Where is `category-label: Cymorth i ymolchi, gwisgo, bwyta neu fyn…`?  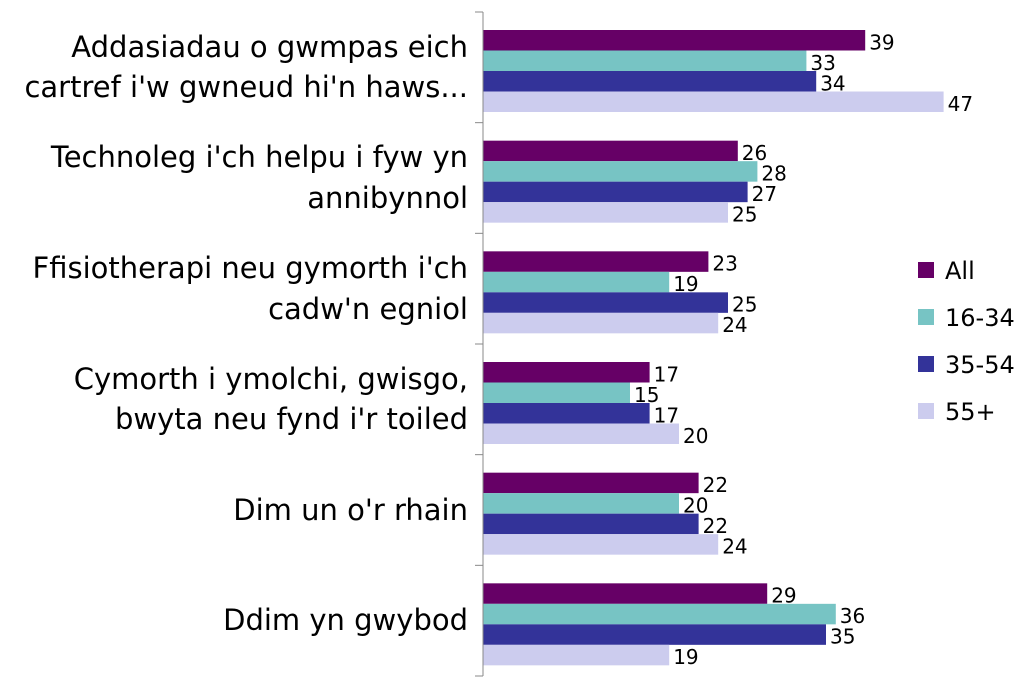 category-label: Cymorth i ymolchi, gwisgo, bwyta neu fyn… is located at coordinates (270, 399).